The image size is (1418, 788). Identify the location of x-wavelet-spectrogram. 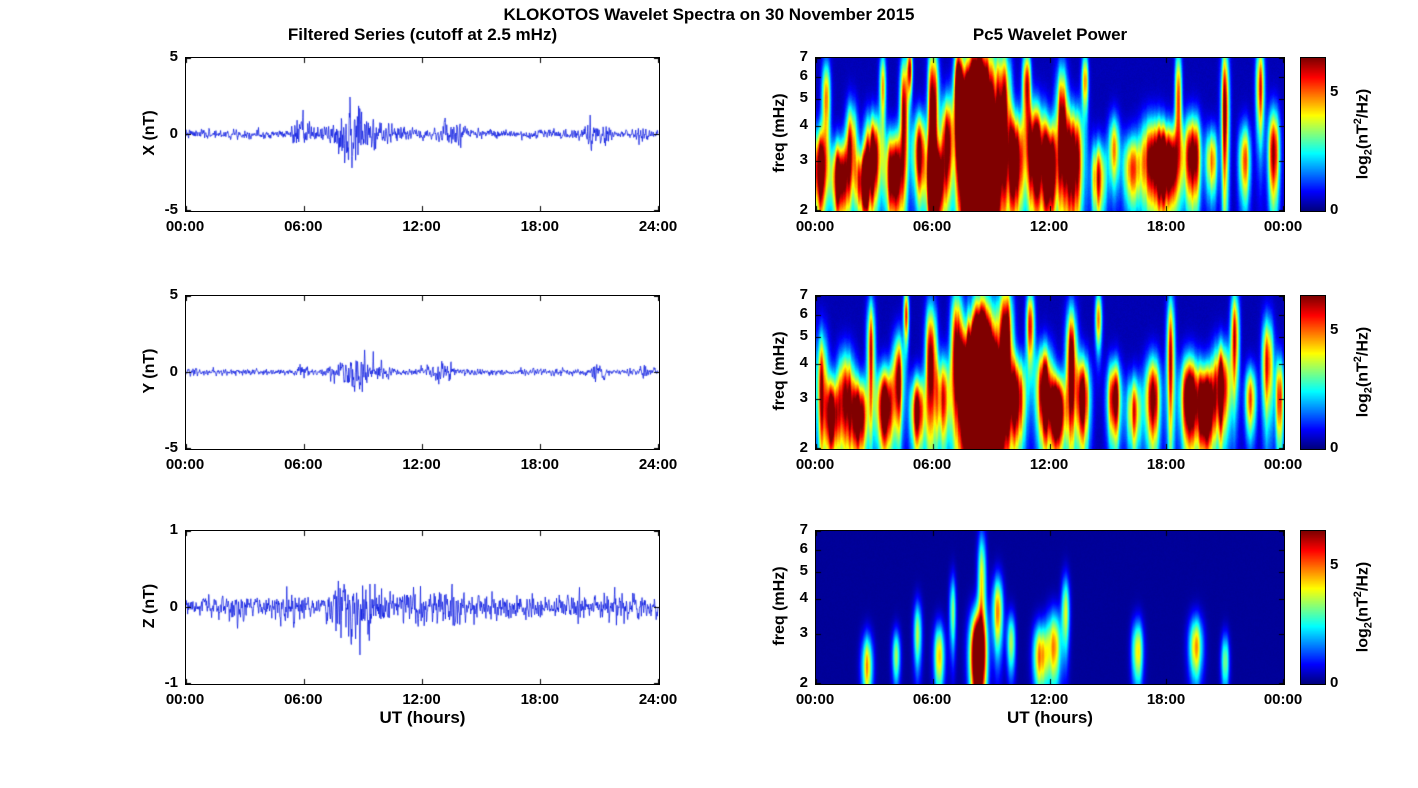
(1050, 134).